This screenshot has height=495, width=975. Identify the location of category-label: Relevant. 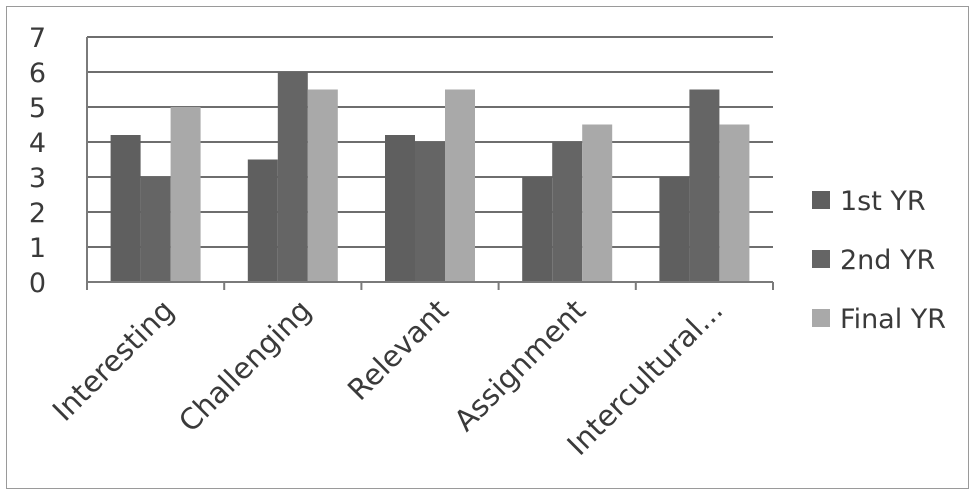
(398, 350).